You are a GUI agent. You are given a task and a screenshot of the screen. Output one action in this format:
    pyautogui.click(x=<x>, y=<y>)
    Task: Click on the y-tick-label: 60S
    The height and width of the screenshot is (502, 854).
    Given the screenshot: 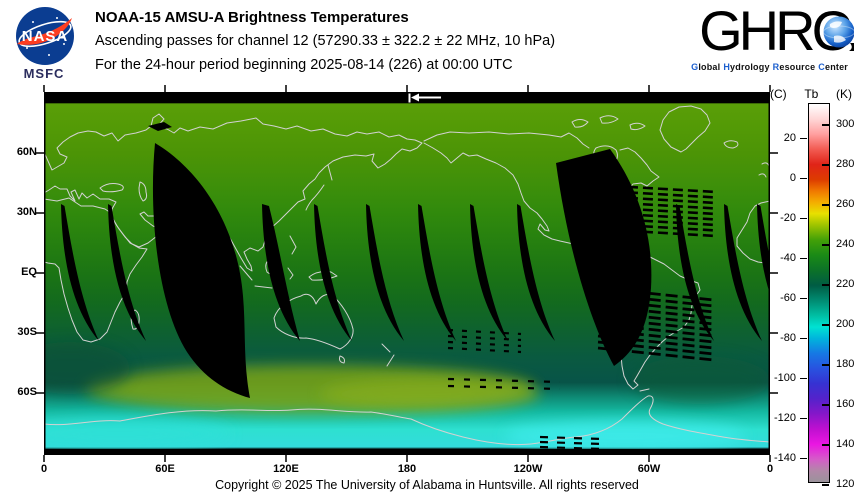 What is the action you would take?
    pyautogui.click(x=27, y=392)
    